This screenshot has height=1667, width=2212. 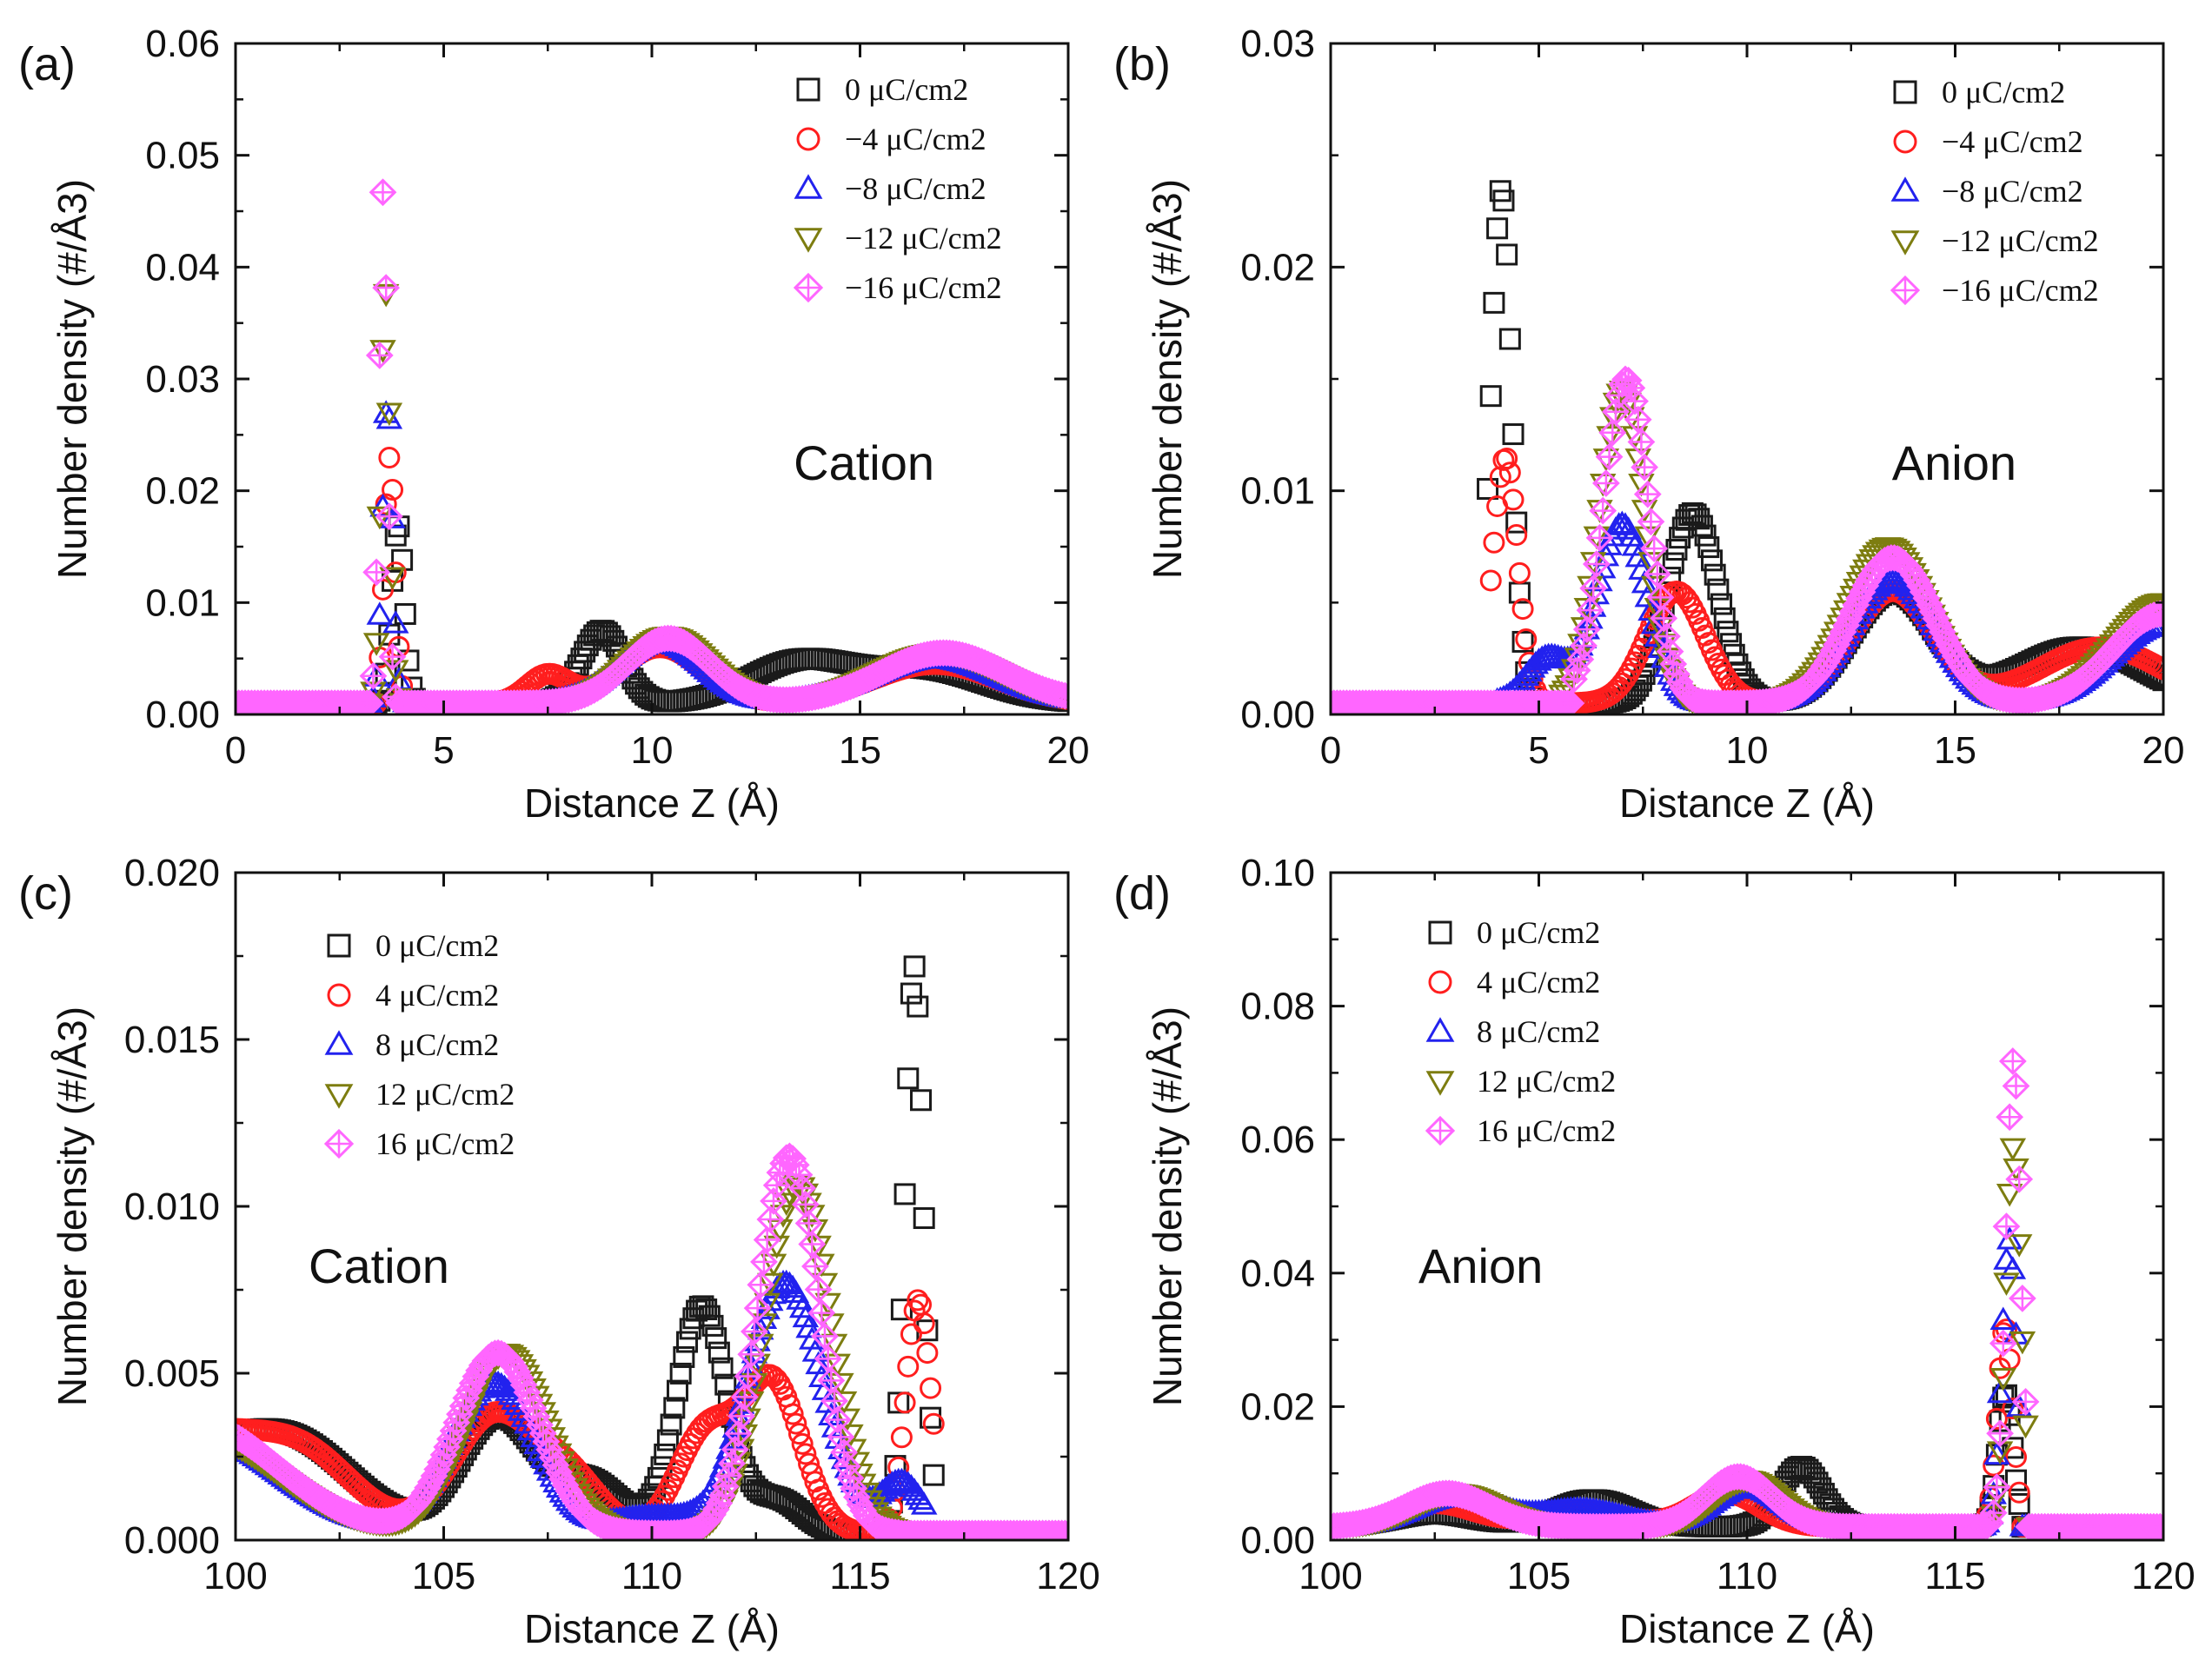 I want to click on x-tick-label: 120, so click(x=1067, y=1576).